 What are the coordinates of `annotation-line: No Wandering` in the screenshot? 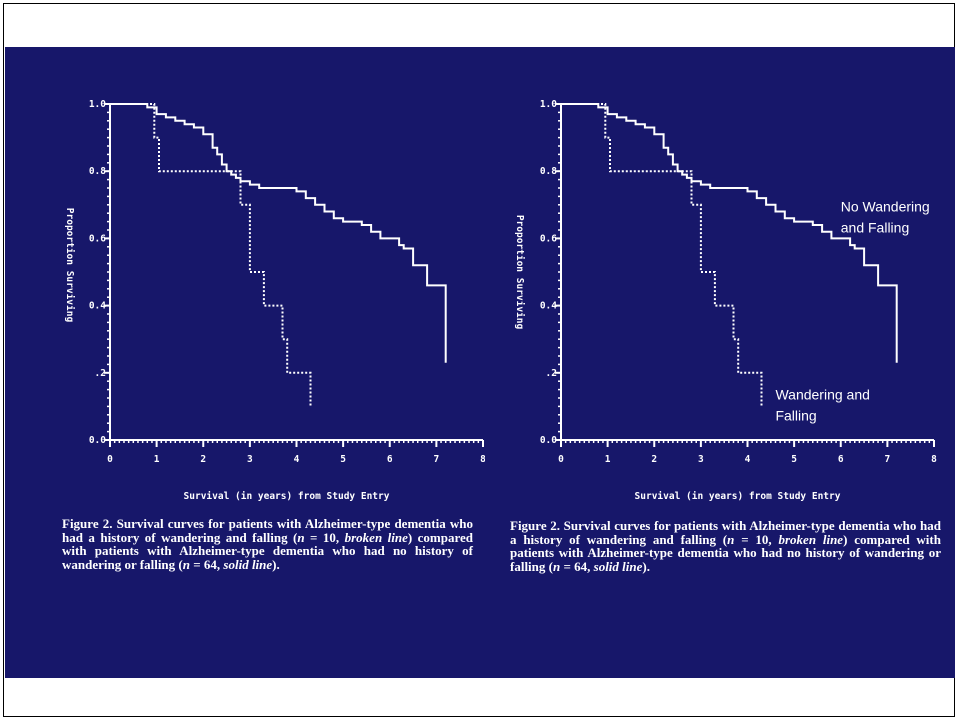 It's located at (885, 207).